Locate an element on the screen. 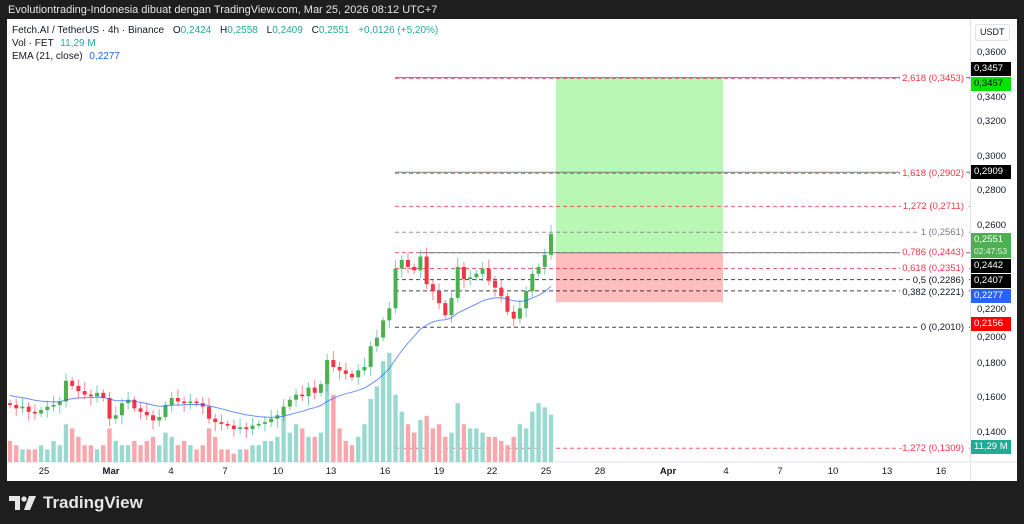 Image resolution: width=1024 pixels, height=524 pixels. legend-ema-row: EMA (21, close) 0,2277 is located at coordinates (225, 56).